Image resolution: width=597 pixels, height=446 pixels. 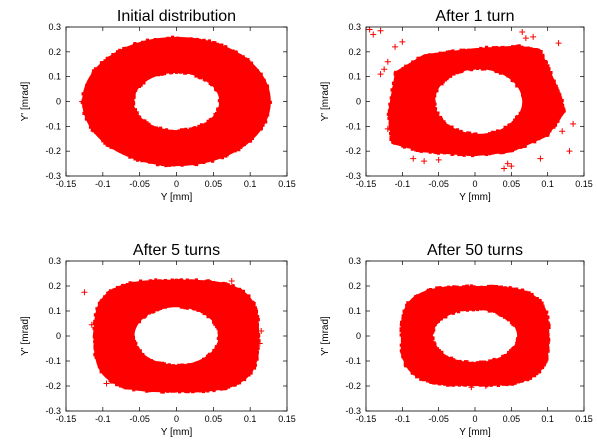 What do you see at coordinates (176, 250) in the screenshot?
I see `chart-title: After 5 turns` at bounding box center [176, 250].